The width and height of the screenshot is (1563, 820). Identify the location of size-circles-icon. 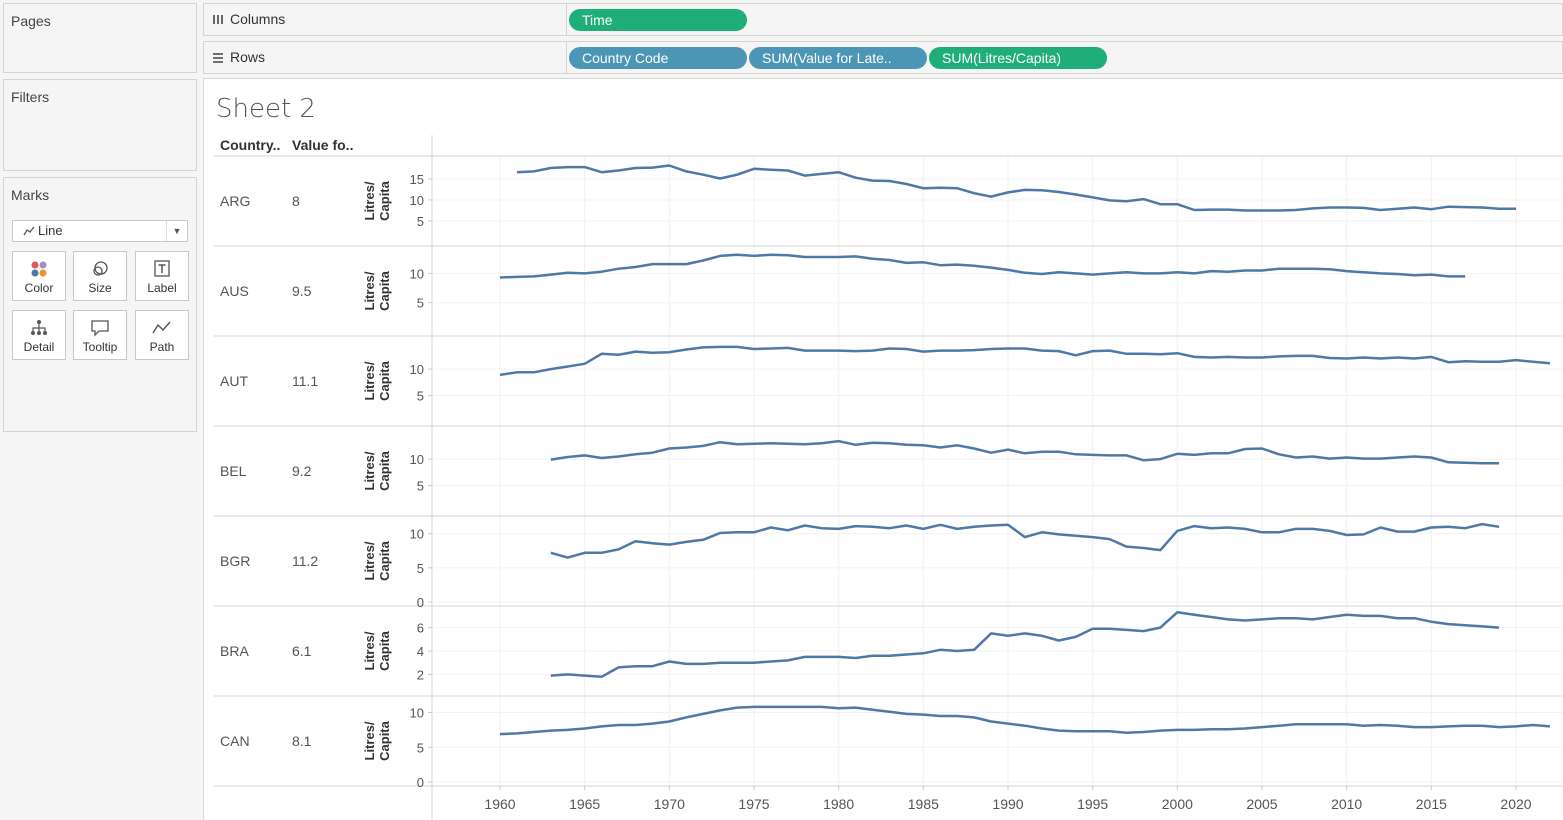
(100, 268).